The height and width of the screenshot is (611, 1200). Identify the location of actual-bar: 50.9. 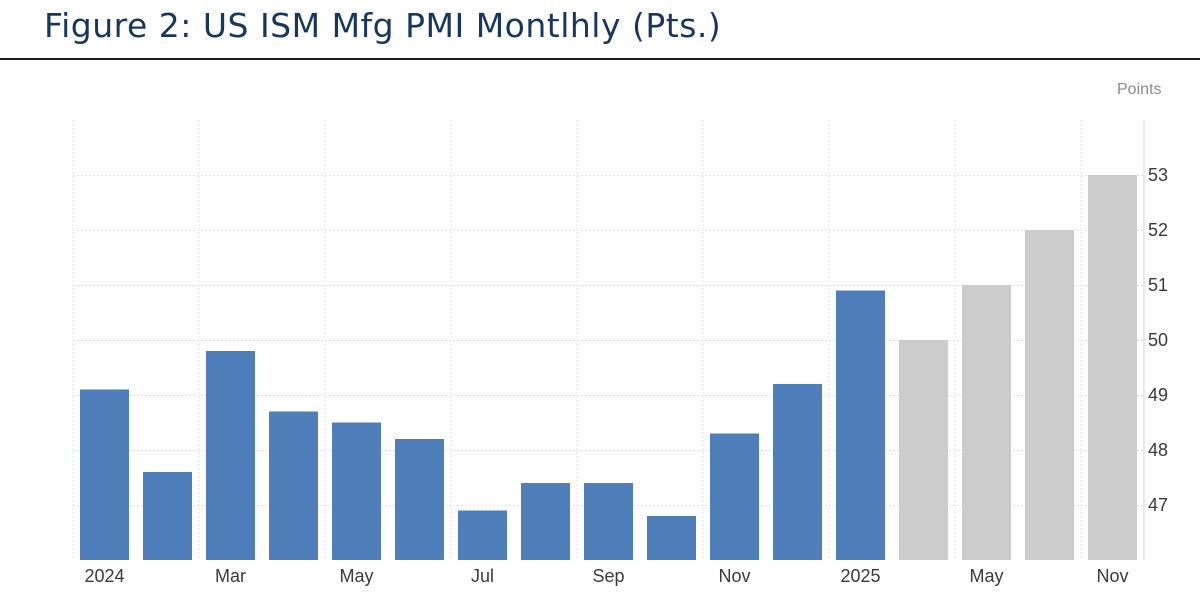
(860, 425).